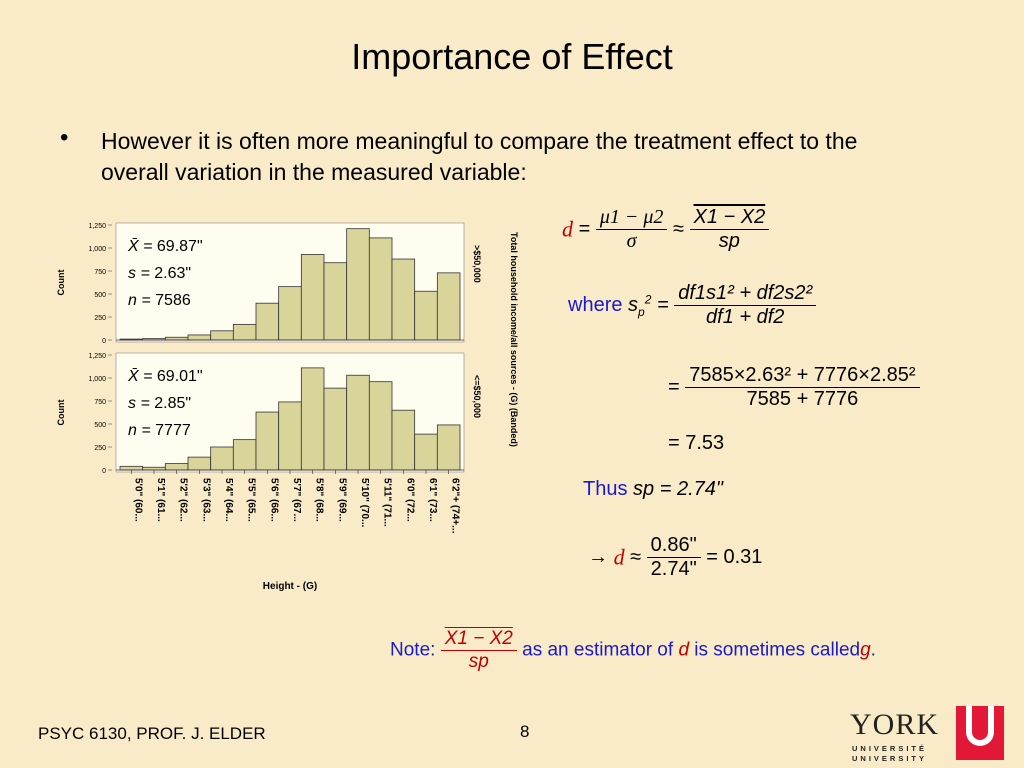 The height and width of the screenshot is (768, 1024). I want to click on calculation-result: = 7.53, so click(696, 443).